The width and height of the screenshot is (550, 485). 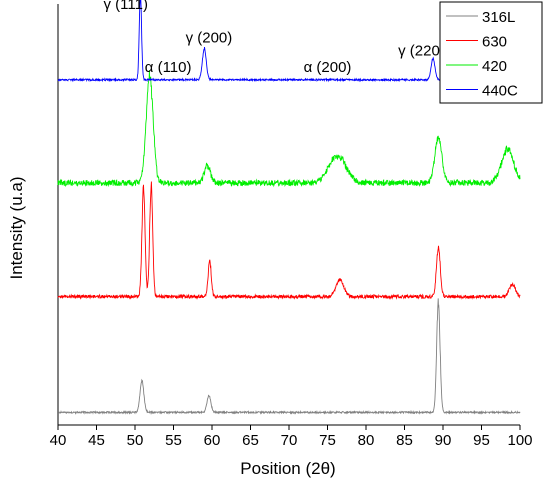 What do you see at coordinates (481, 440) in the screenshot?
I see `x-tick-label: 95` at bounding box center [481, 440].